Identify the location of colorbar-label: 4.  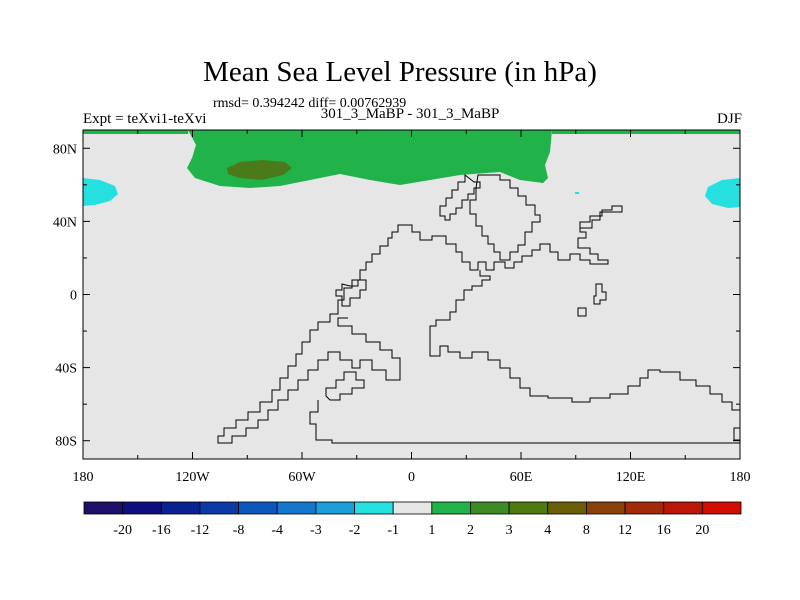
(547, 530).